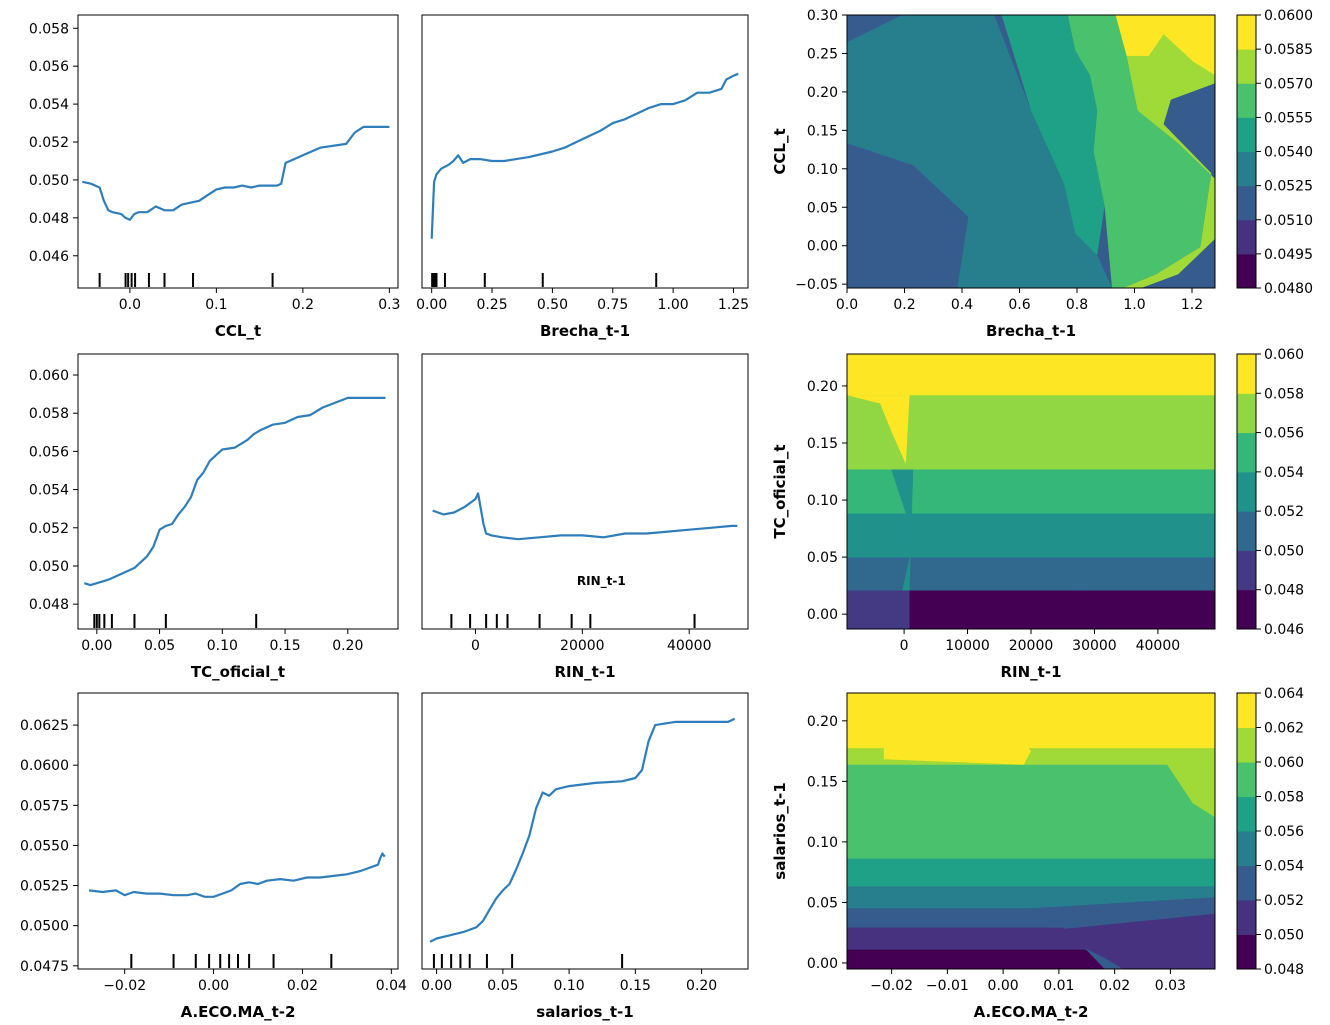  Describe the element at coordinates (1284, 970) in the screenshot. I see `colorbar-tick-label: 0.048` at that location.